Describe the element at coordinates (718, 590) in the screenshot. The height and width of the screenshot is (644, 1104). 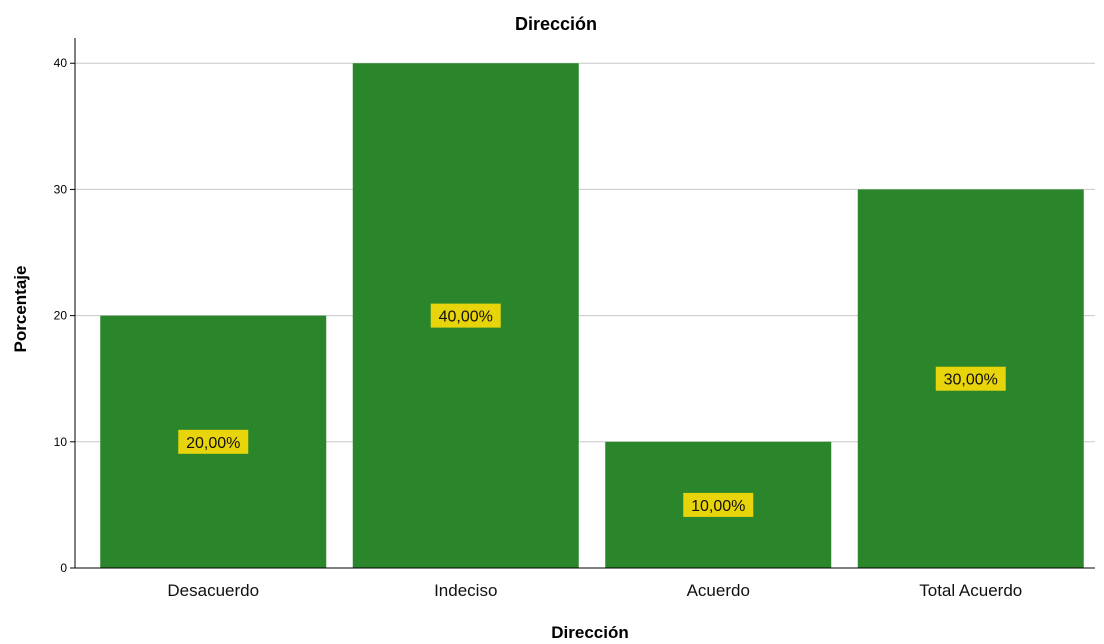
I see `x-tick-label: Acuerdo` at that location.